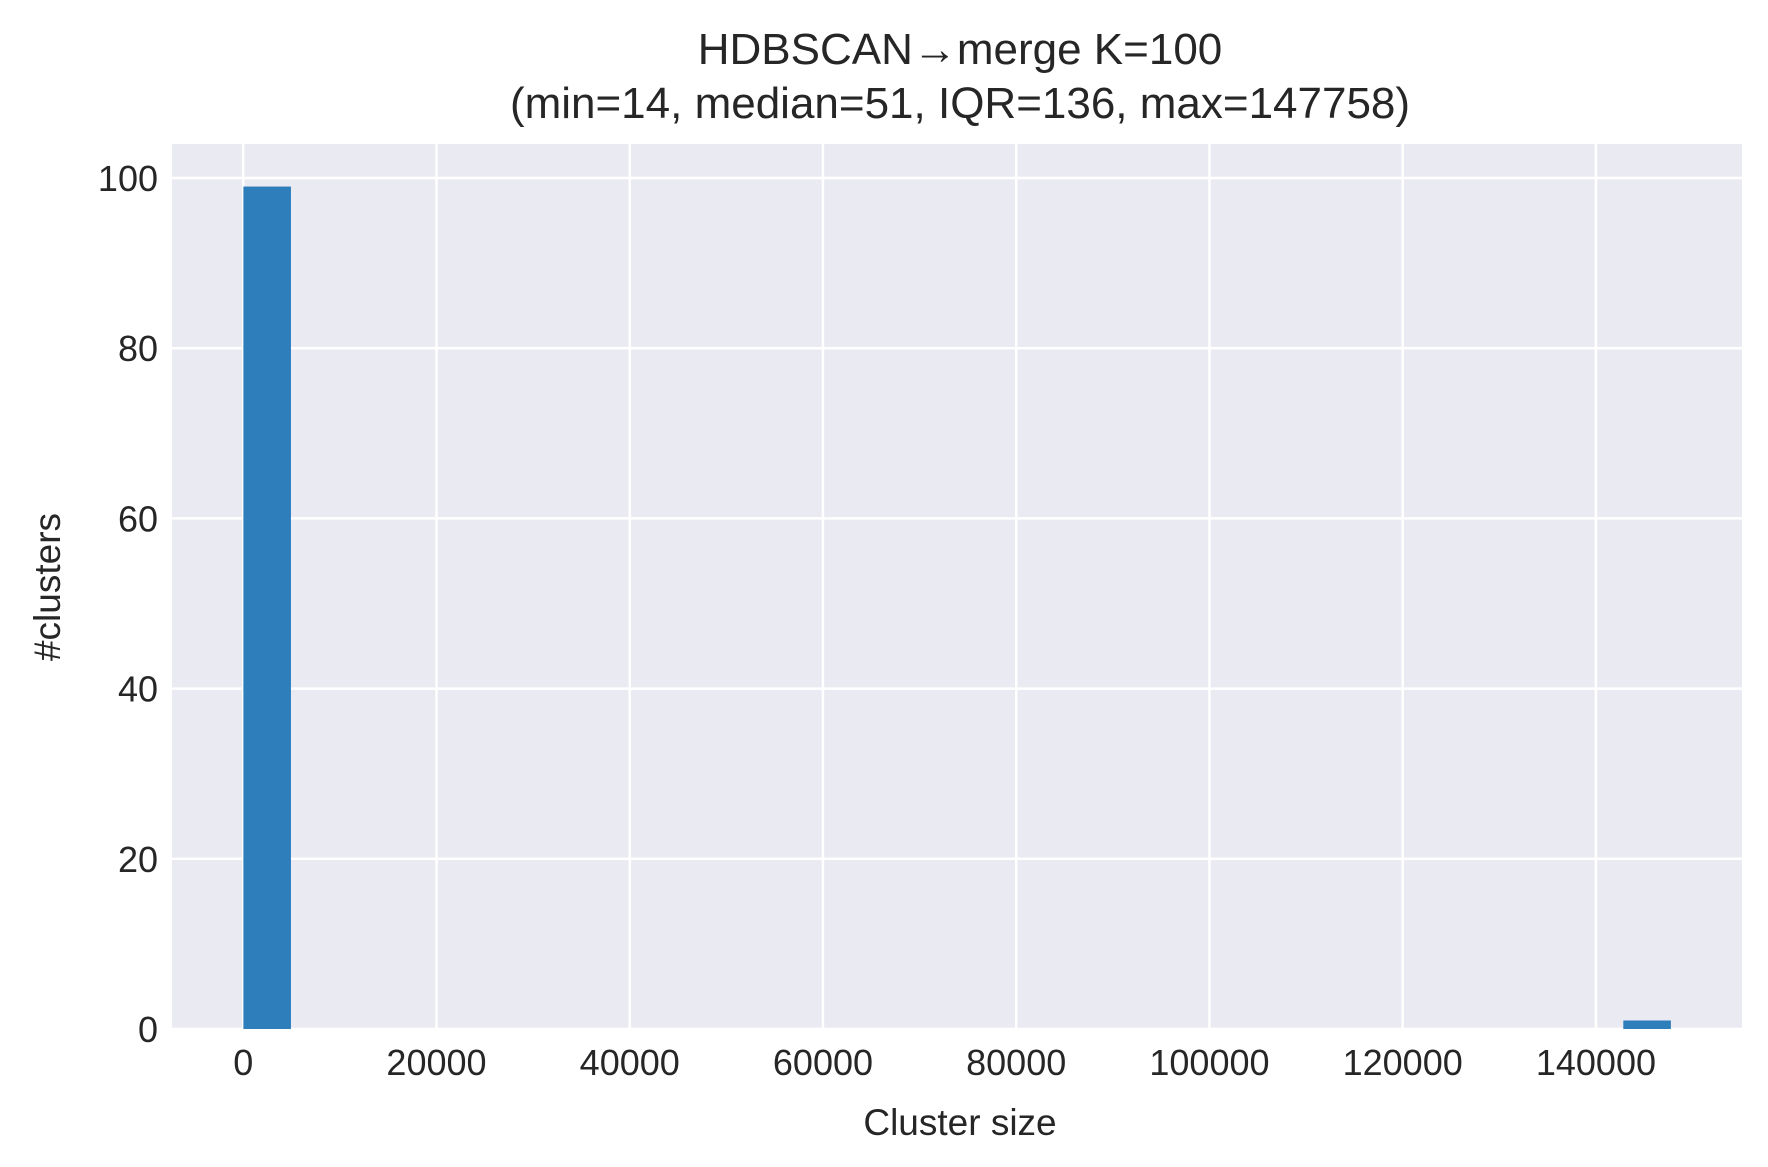  I want to click on y-tick-label: 80, so click(138, 348).